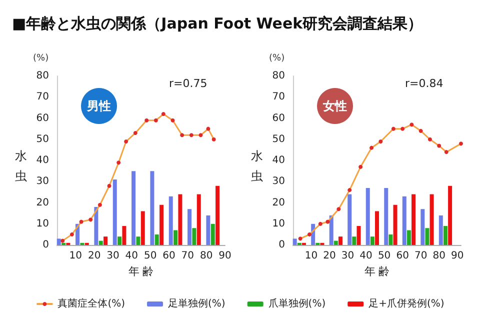 This screenshot has width=480, height=324. Describe the element at coordinates (217, 23) in the screenshot. I see `chart-title: ■年齢と水虫の関係（Japan Foot Week研究会調査結果）` at that location.